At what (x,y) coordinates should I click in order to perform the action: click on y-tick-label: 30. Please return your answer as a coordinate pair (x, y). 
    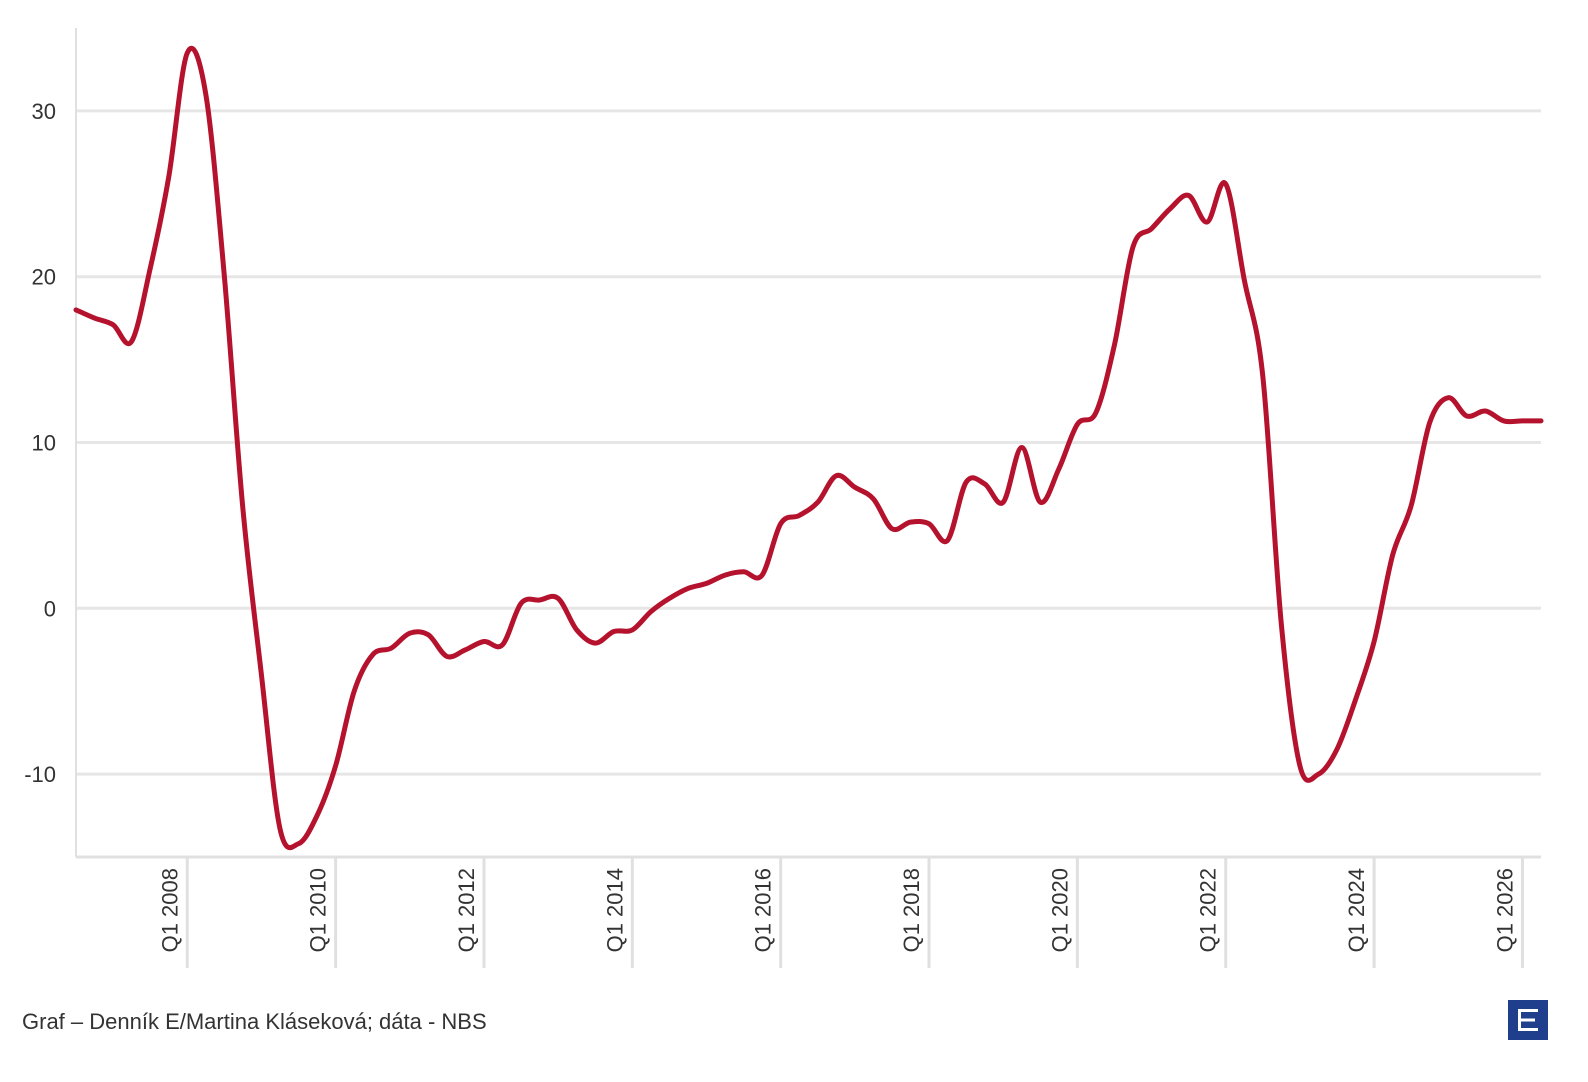
    Looking at the image, I should click on (44, 111).